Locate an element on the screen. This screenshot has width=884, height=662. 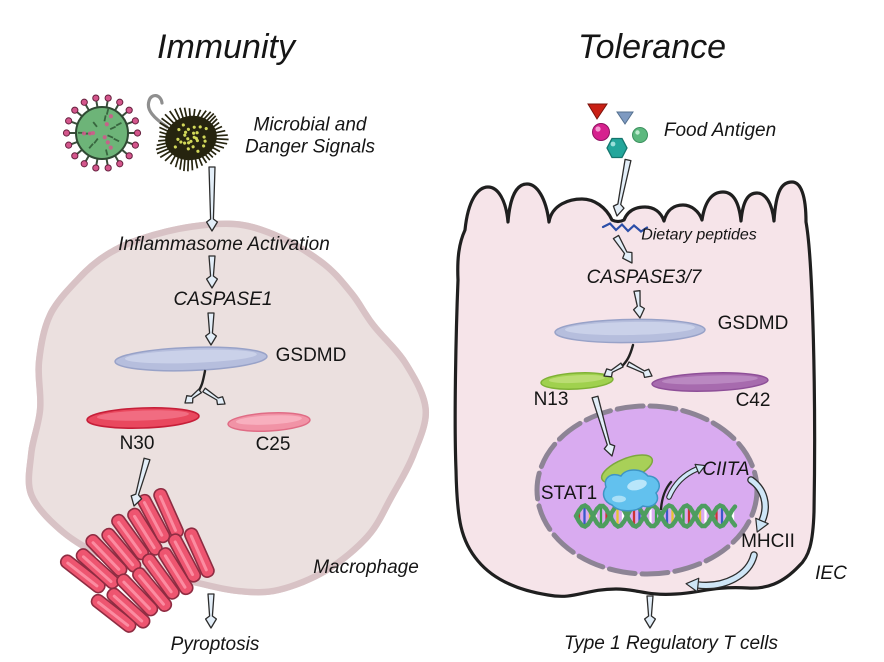
n30-fragment is located at coordinates (143, 418).